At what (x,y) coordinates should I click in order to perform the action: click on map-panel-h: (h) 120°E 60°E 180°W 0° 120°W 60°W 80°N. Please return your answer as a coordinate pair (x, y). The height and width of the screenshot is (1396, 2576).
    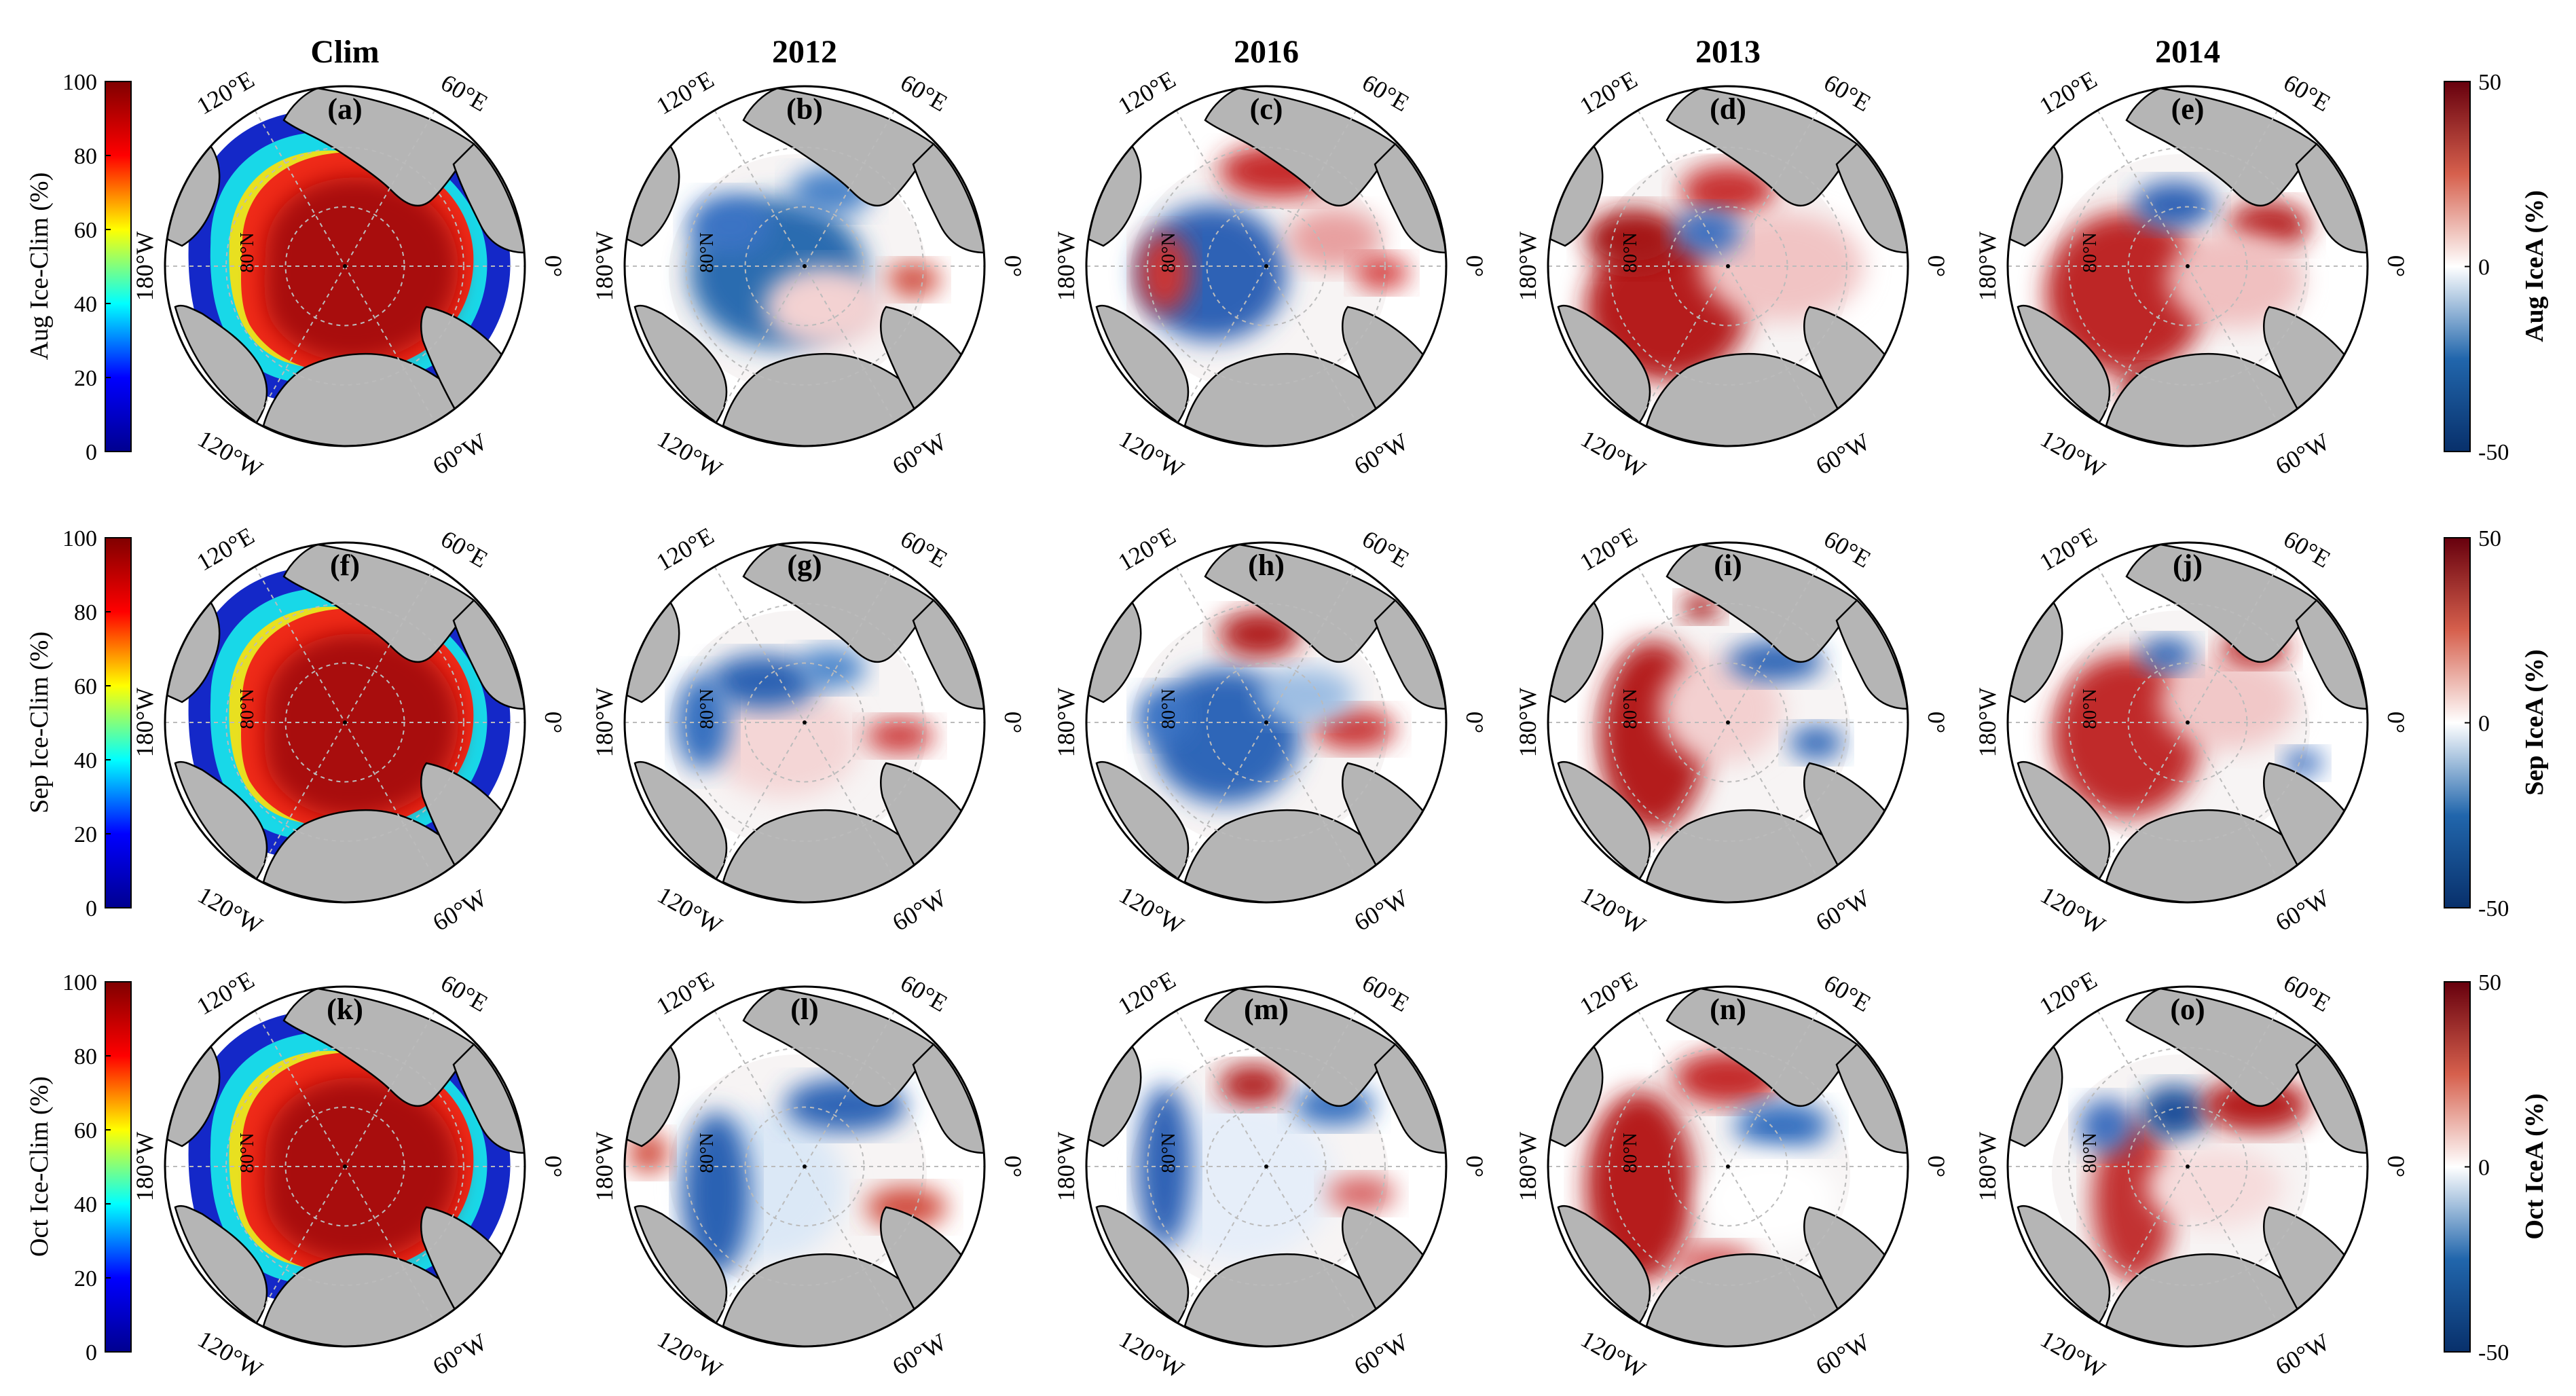
    Looking at the image, I should click on (1270, 731).